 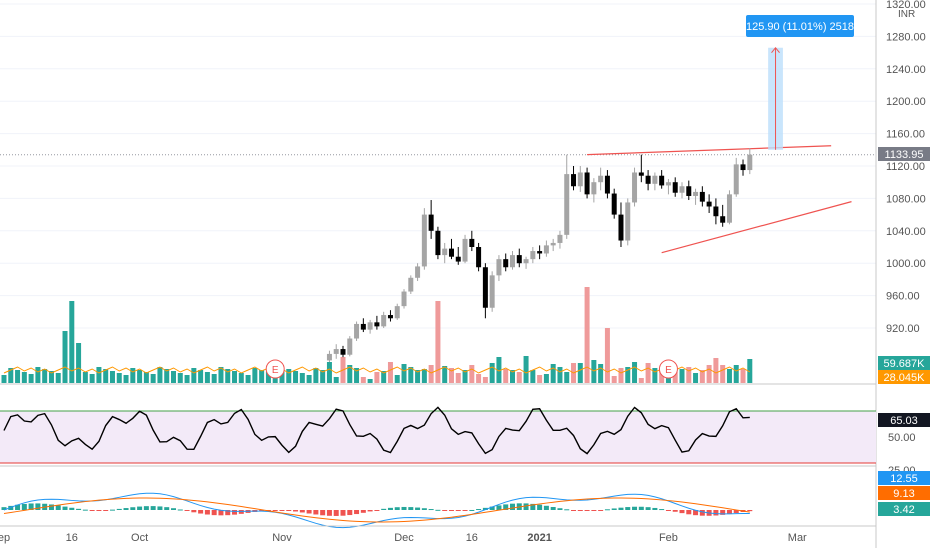 I want to click on time-axis: ep 16 Oct Nov Dec 16 2021 Feb Mar, so click(x=438, y=534).